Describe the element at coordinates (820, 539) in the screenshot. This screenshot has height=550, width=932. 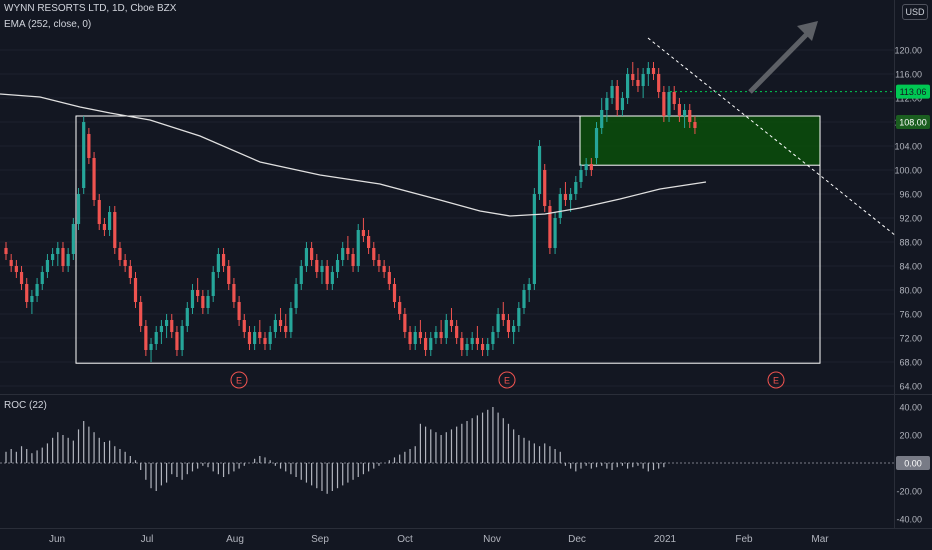
I see `time-axis-label: Mar` at that location.